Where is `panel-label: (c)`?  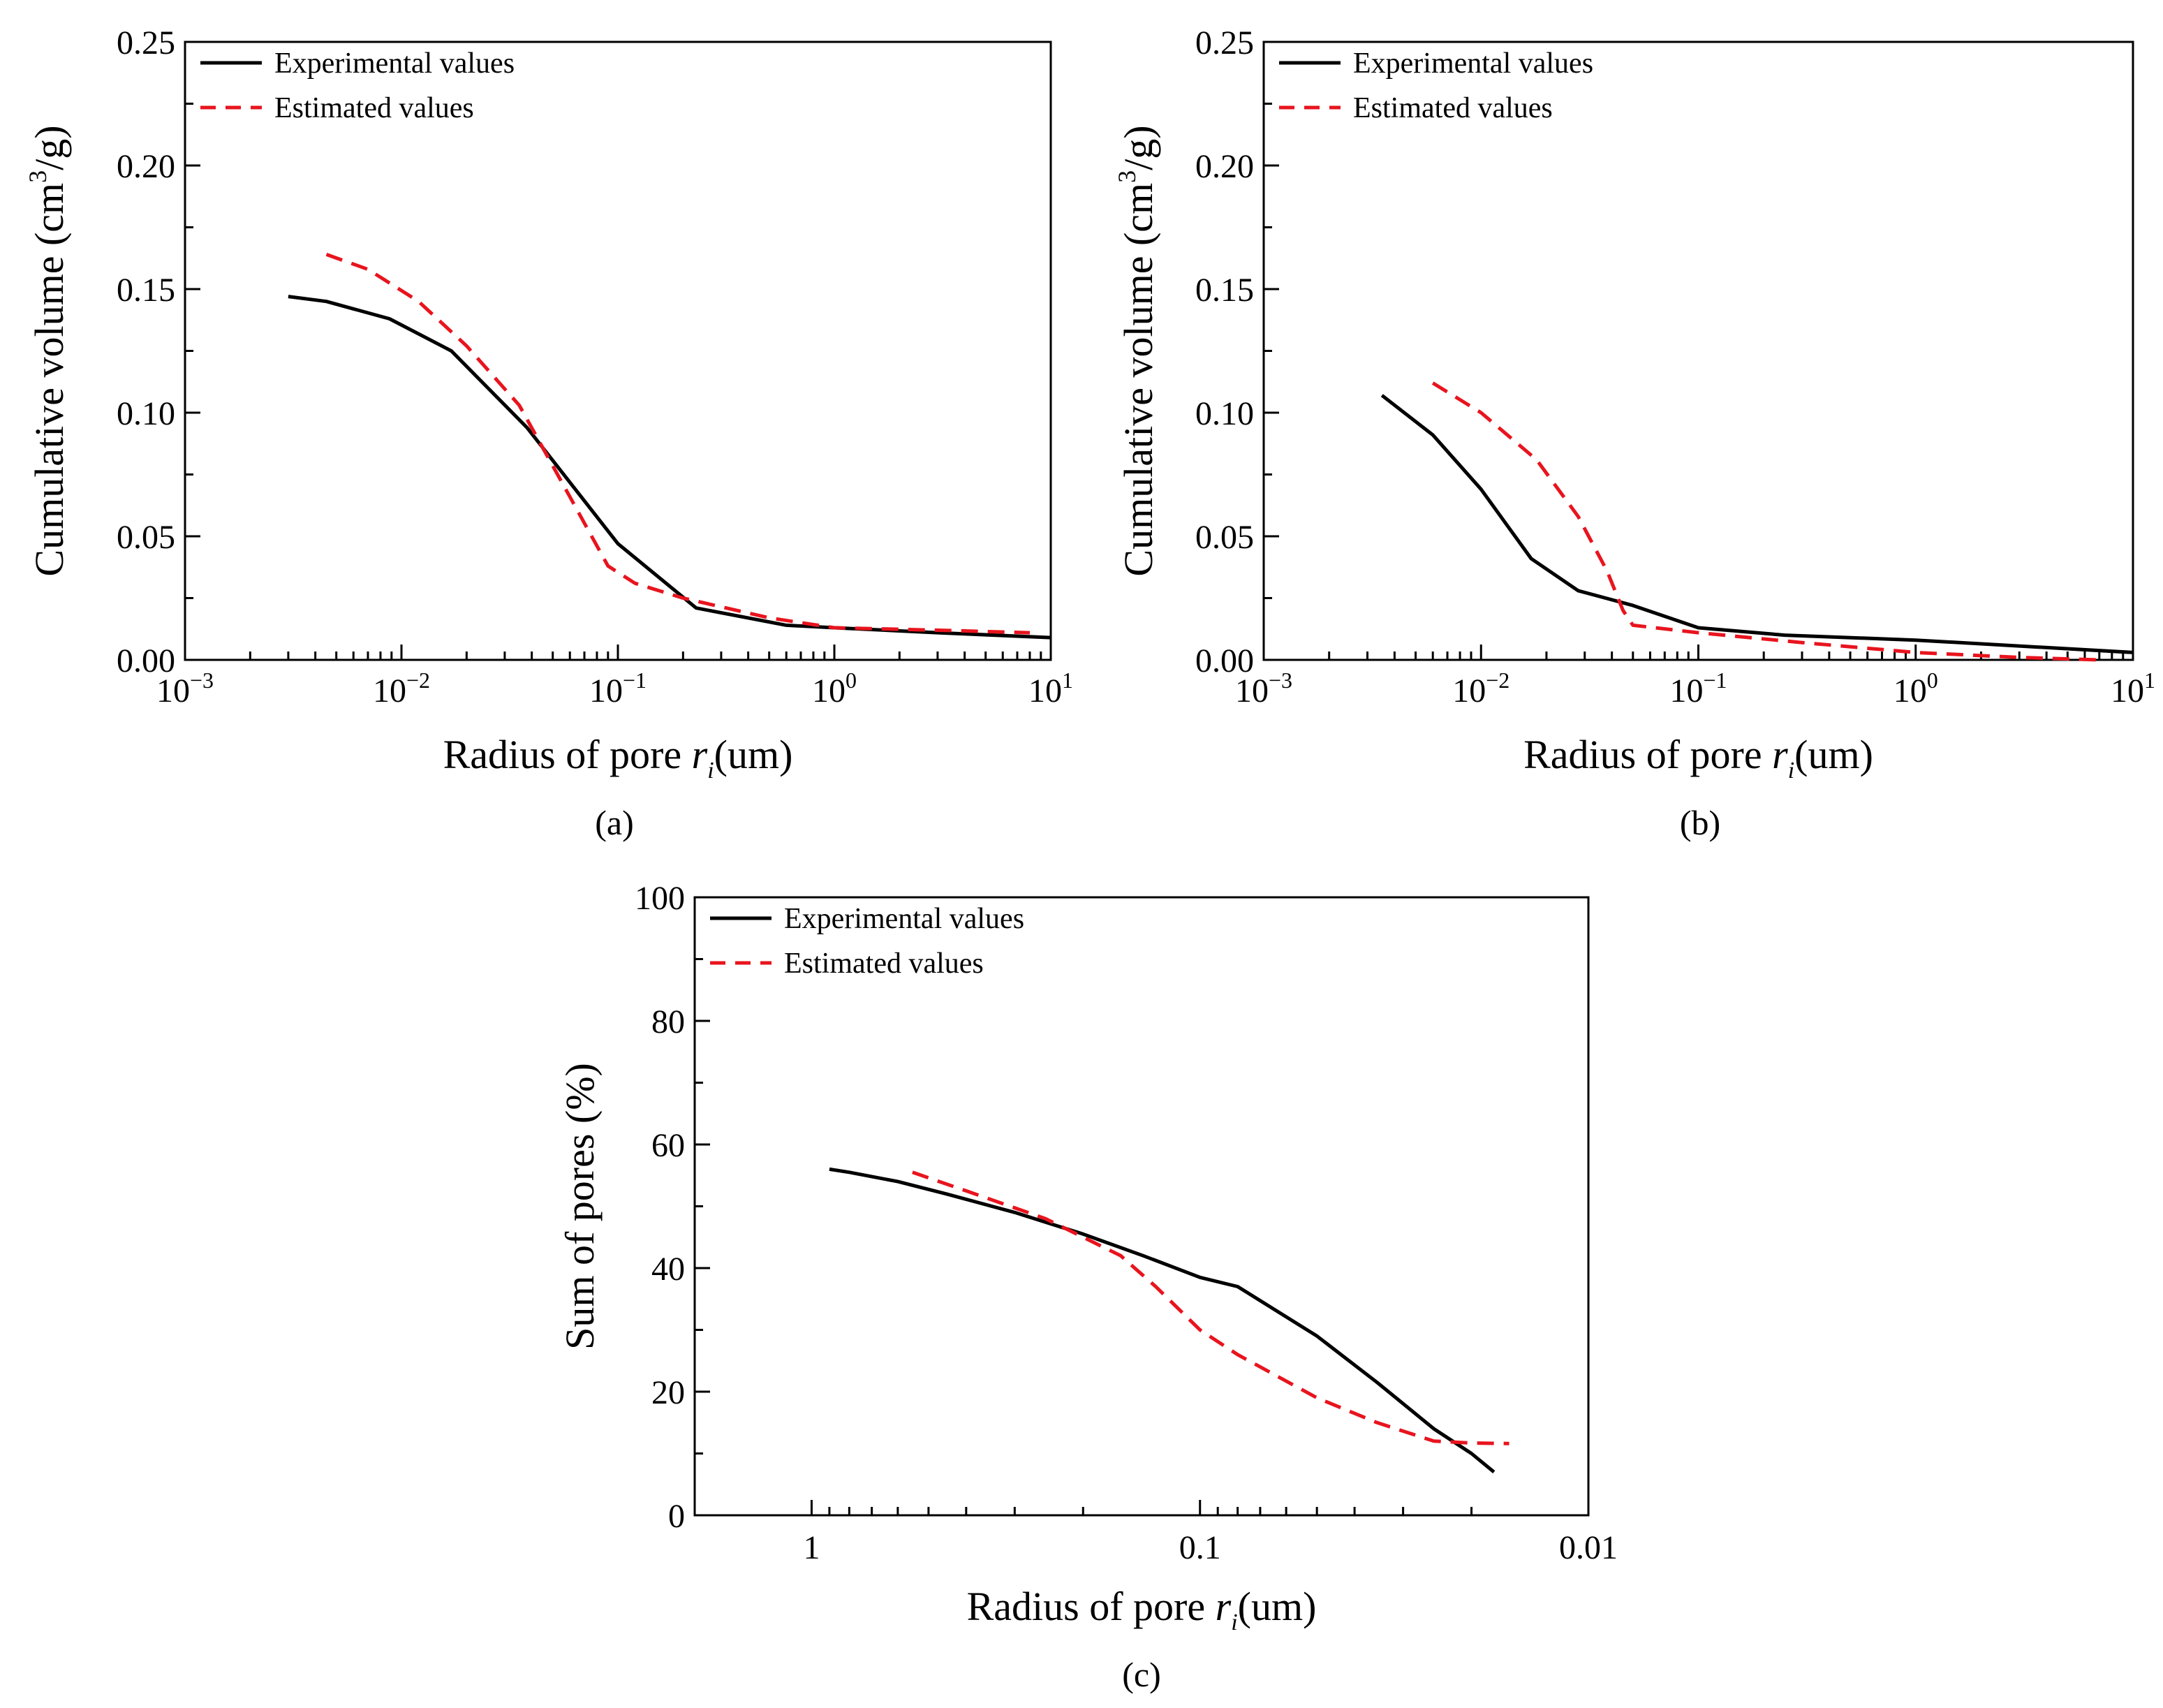 panel-label: (c) is located at coordinates (1141, 1674).